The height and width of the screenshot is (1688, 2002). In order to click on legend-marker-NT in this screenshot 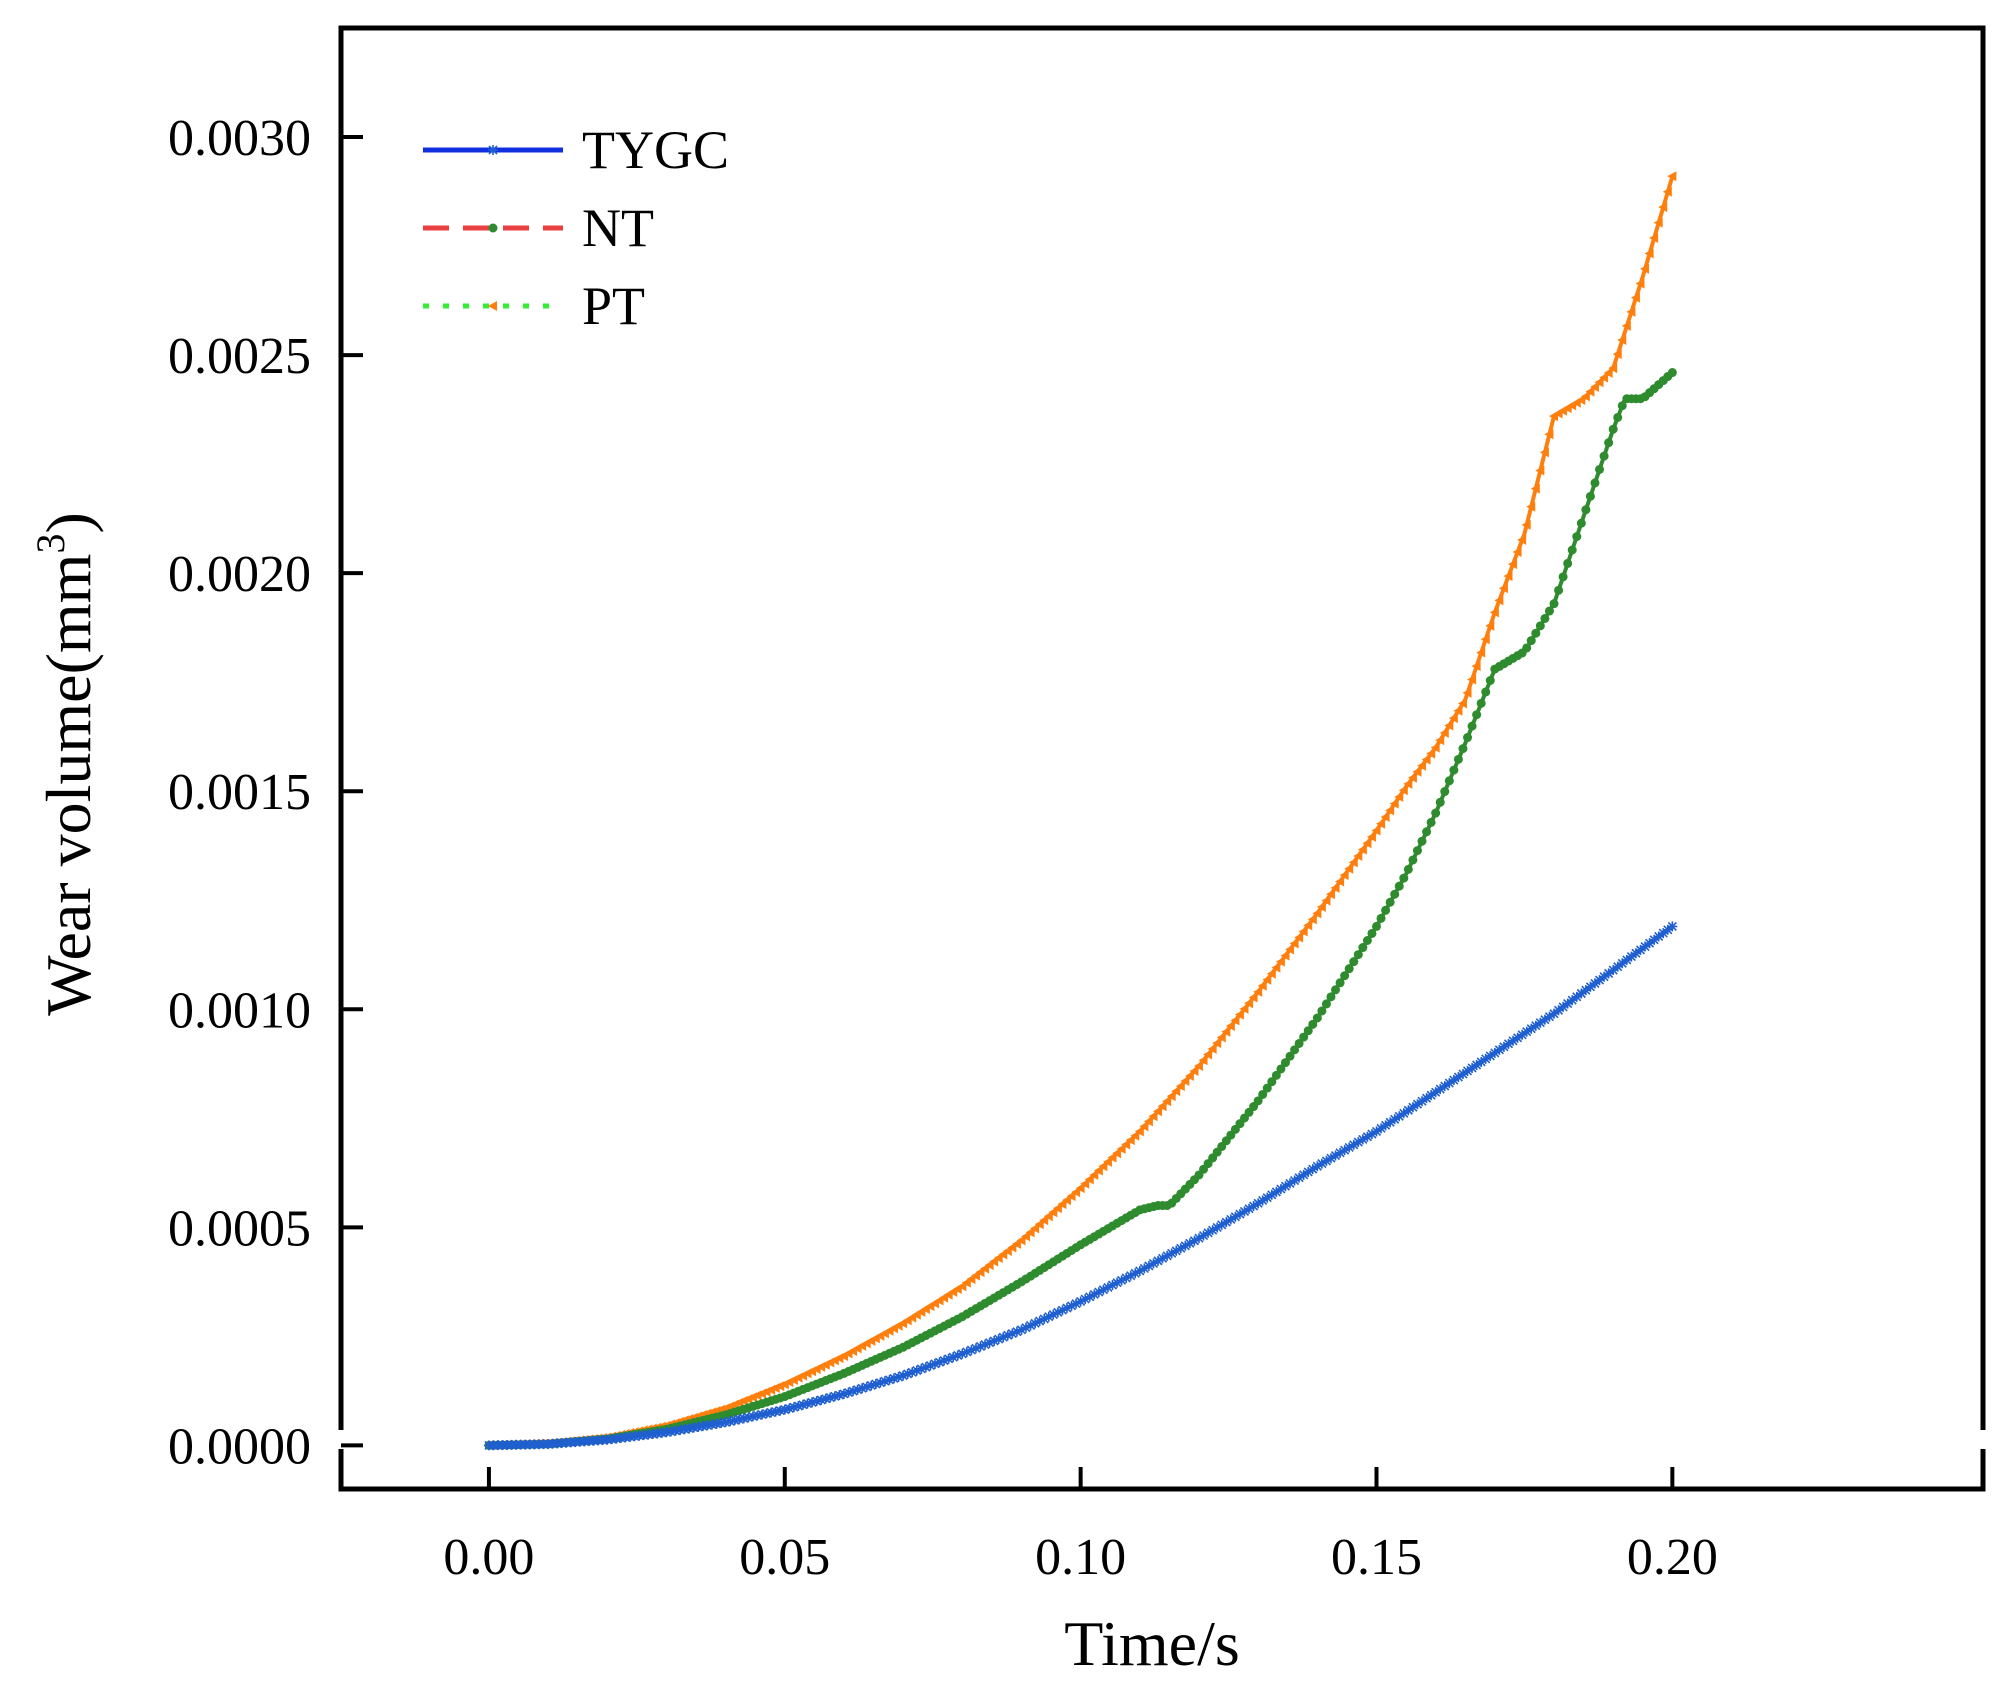, I will do `click(493, 228)`.